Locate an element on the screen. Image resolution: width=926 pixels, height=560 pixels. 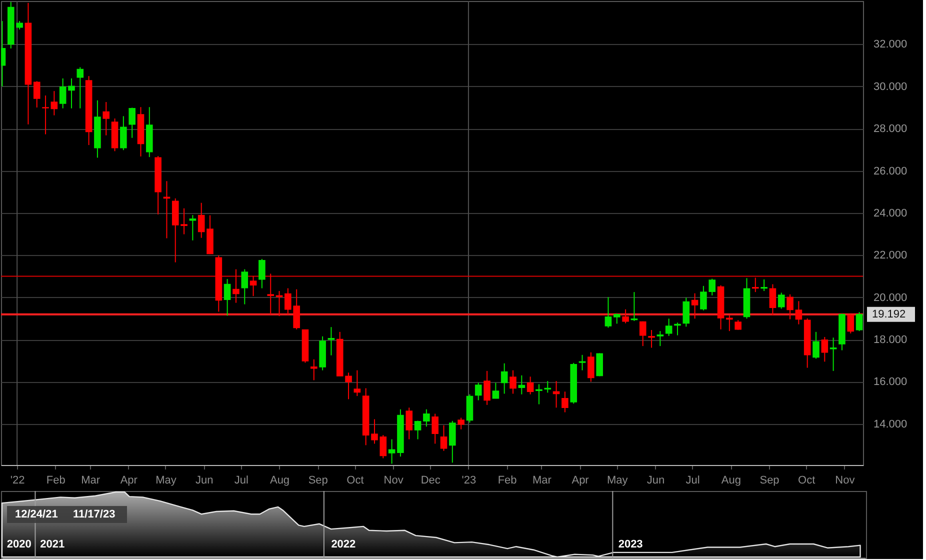
y-tick-label: 28.000 is located at coordinates (891, 129).